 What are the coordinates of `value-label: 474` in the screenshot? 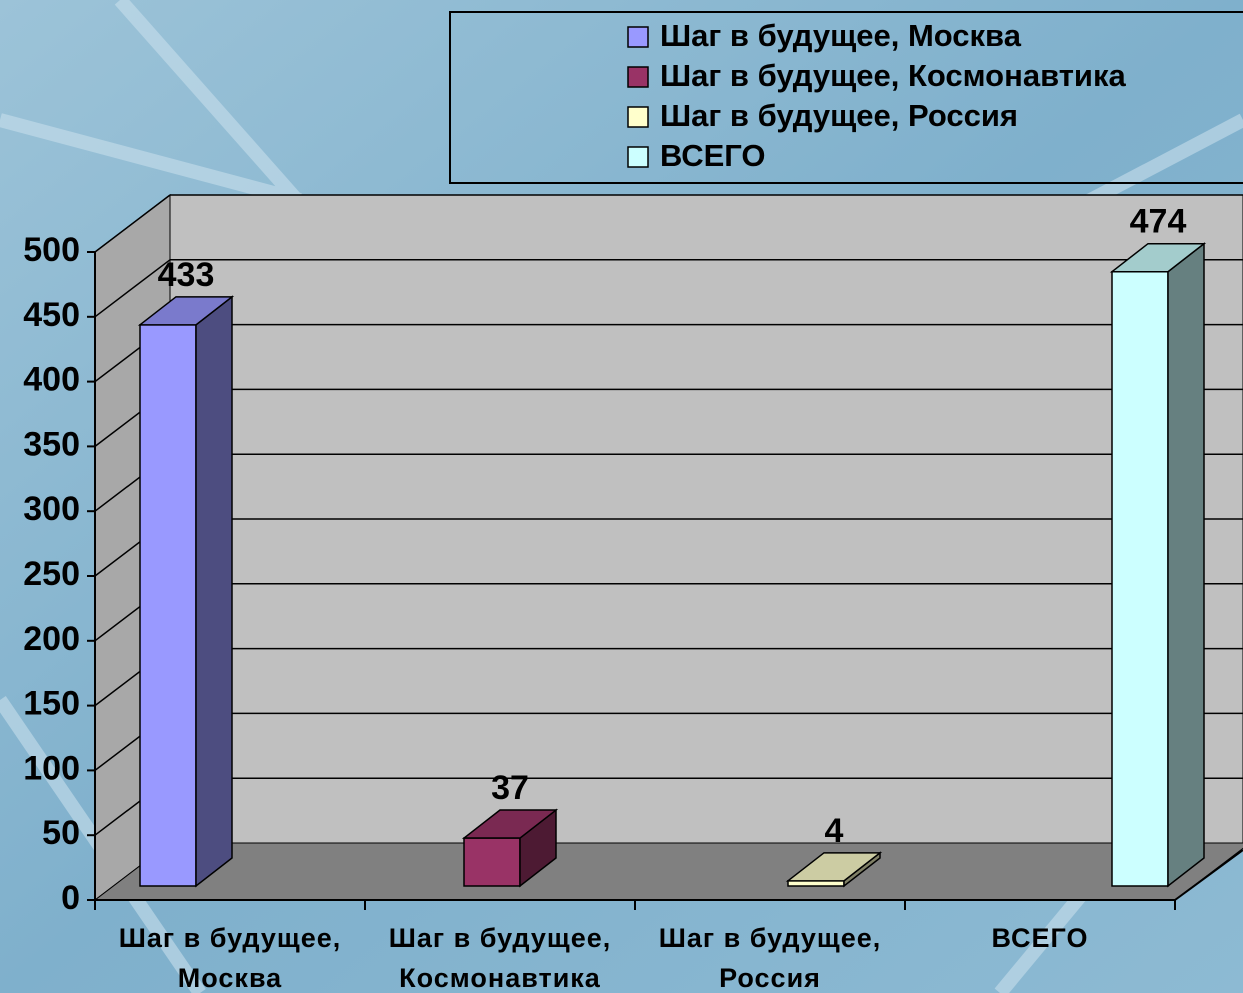 It's located at (1158, 222).